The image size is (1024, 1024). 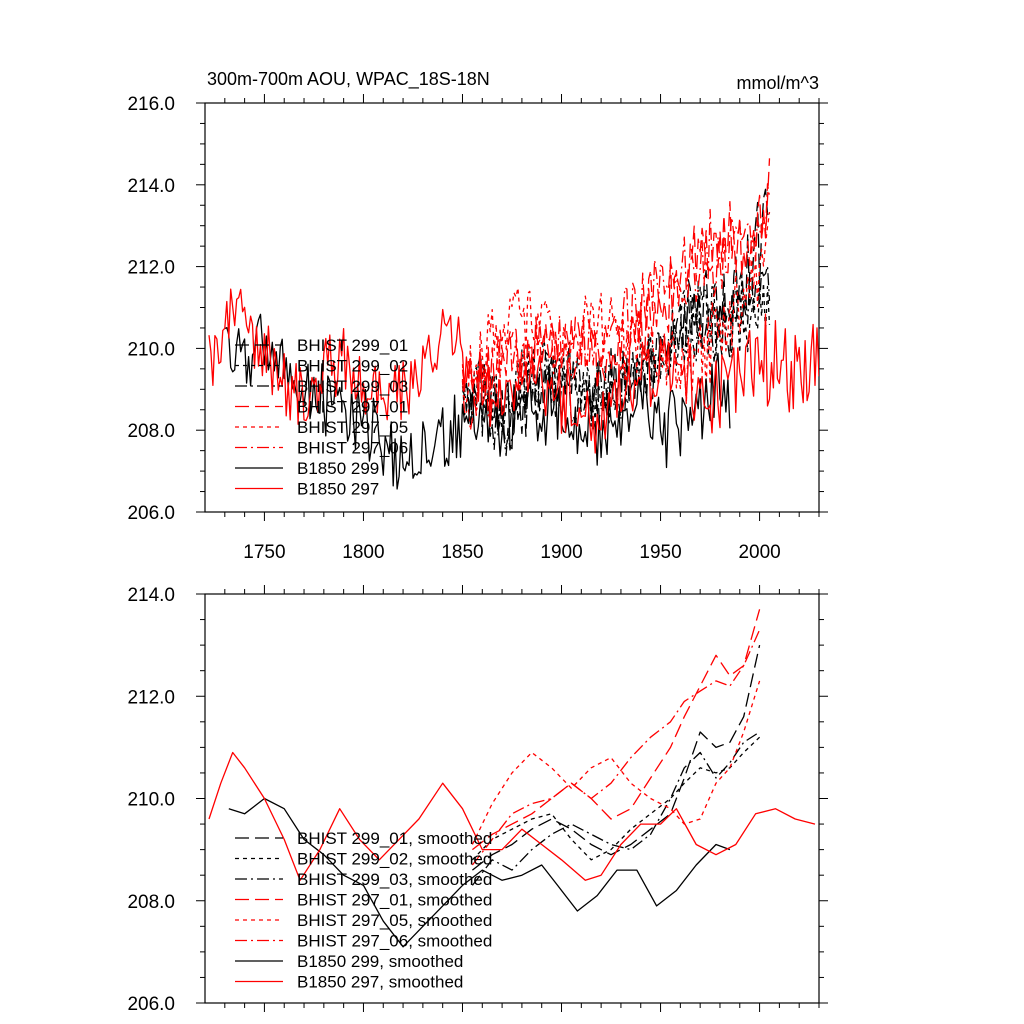 I want to click on legend-label: BHIST 299_02, so click(x=352, y=366).